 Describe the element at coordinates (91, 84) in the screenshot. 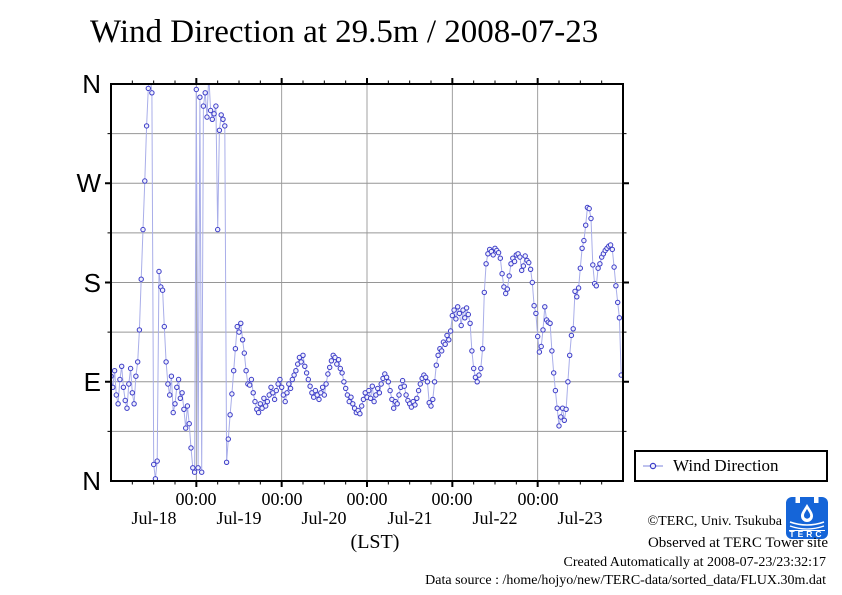

I see `y-axis-label-360: N` at that location.